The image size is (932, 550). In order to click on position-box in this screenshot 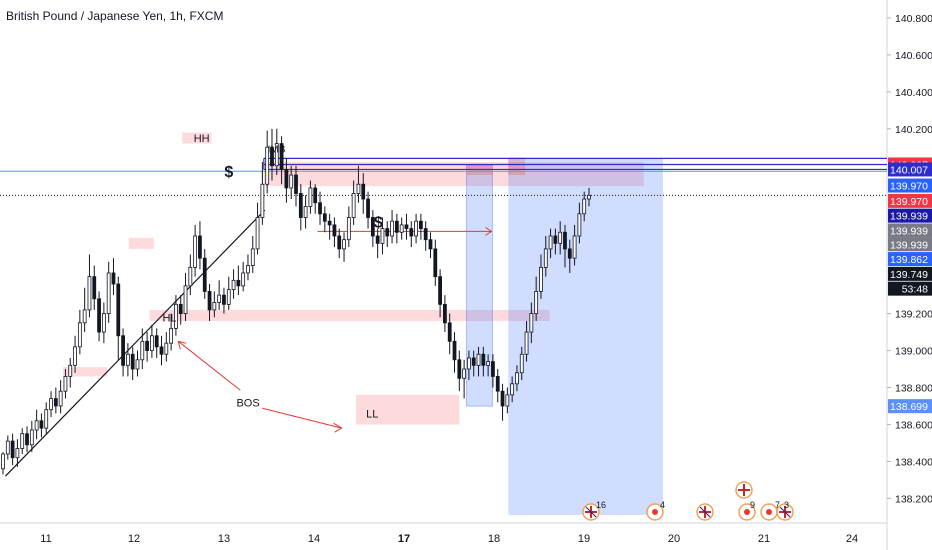, I will do `click(585, 336)`.